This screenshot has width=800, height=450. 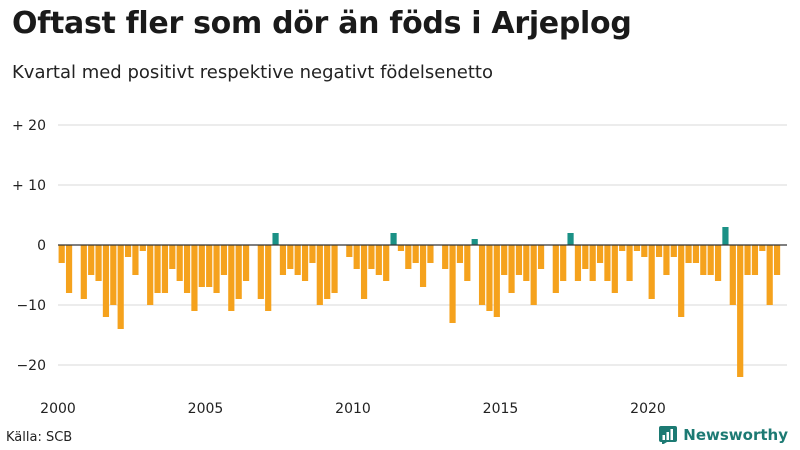 What do you see at coordinates (322, 23) in the screenshot?
I see `chart-title: Oftast fler som dör än föds i Arjeplog` at bounding box center [322, 23].